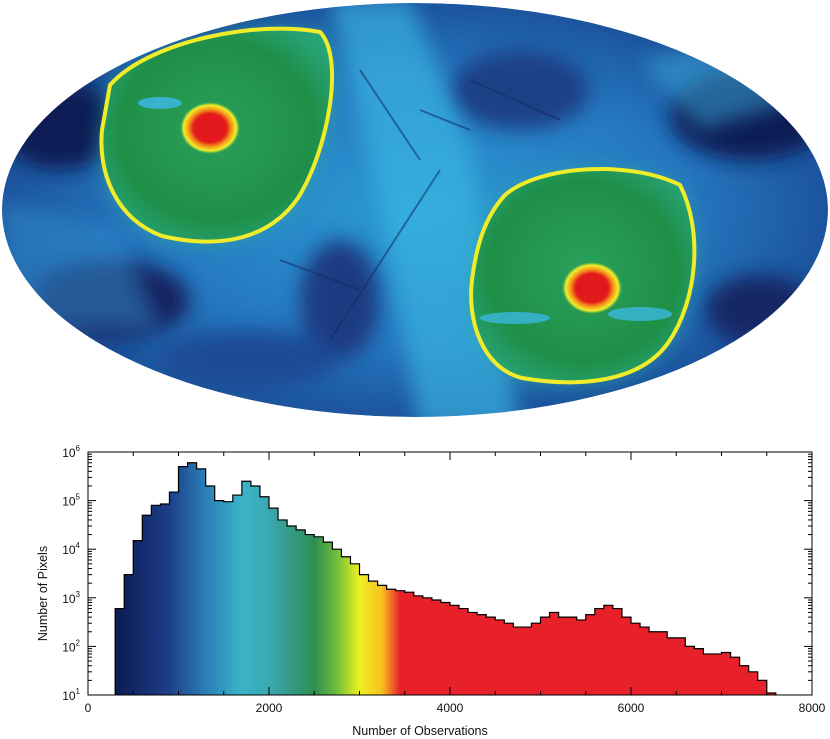 The height and width of the screenshot is (739, 830). Describe the element at coordinates (71, 598) in the screenshot. I see `y-tick-label: 10³` at that location.